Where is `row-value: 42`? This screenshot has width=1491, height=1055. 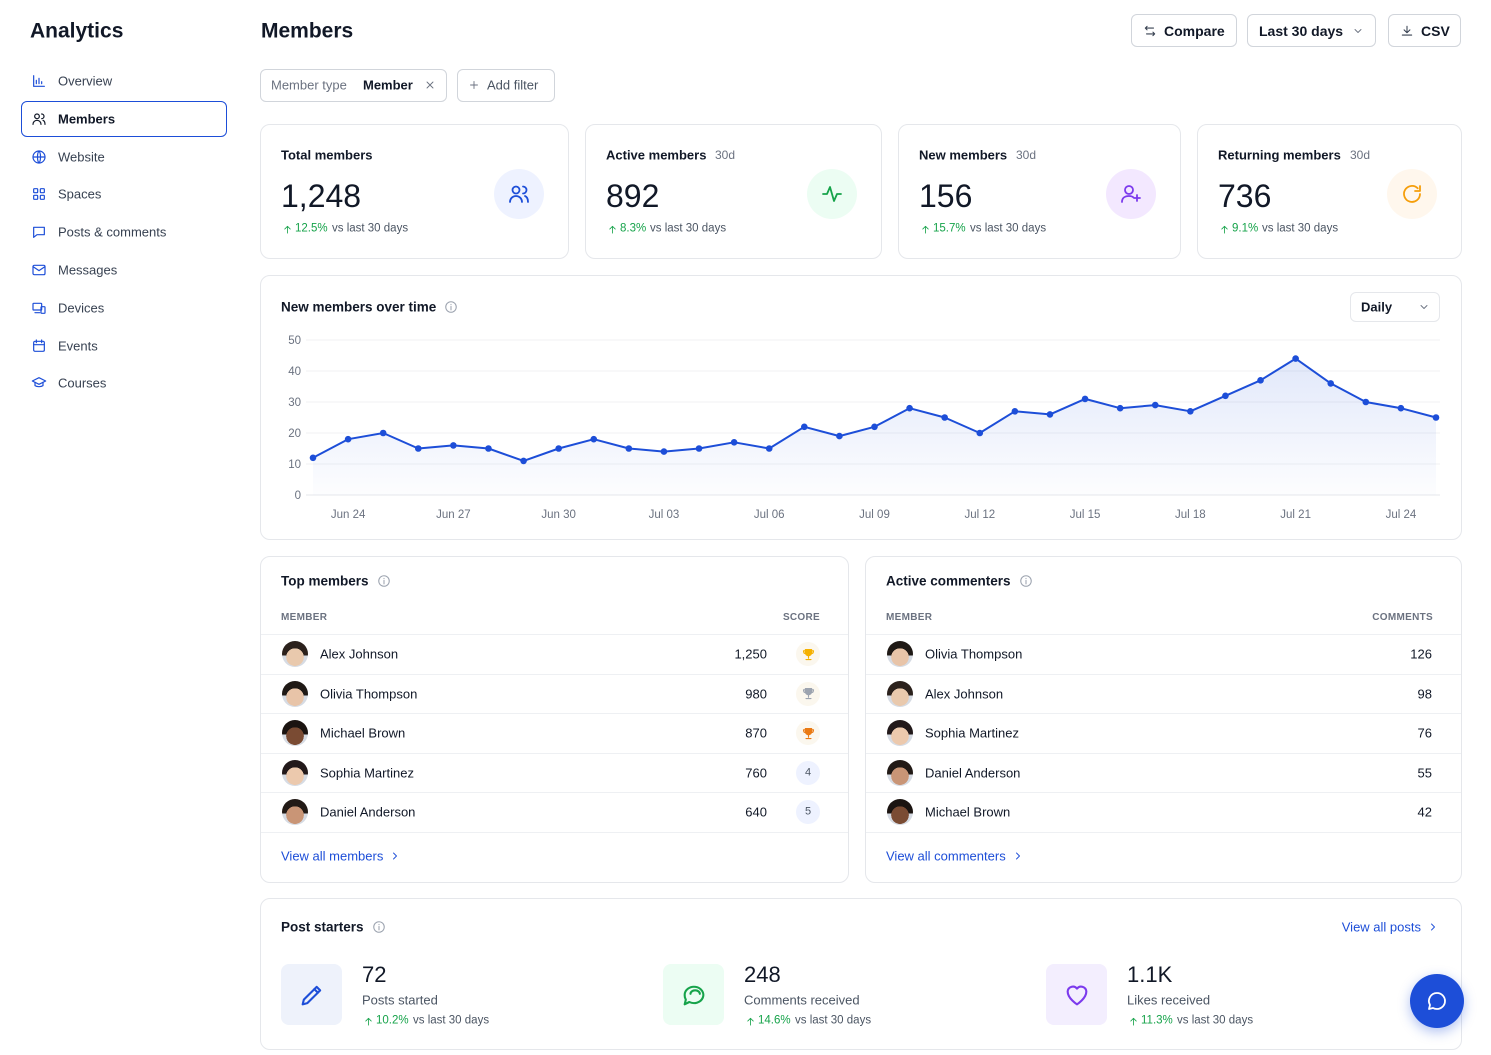
row-value: 42 is located at coordinates (1424, 812).